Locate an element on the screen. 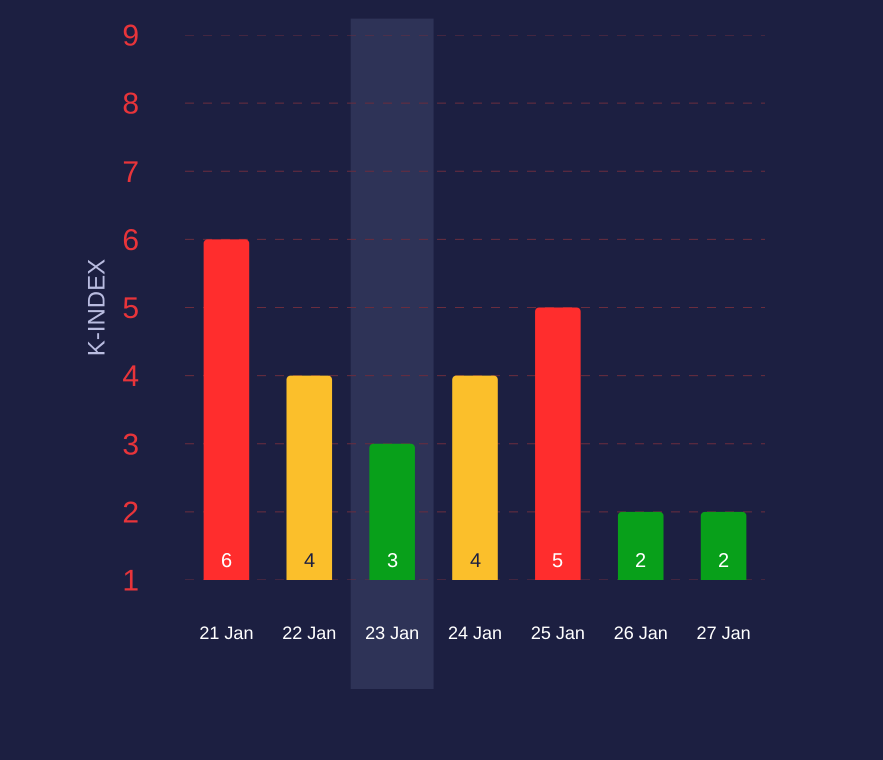 The width and height of the screenshot is (883, 760). y-tick-label: 8 is located at coordinates (130, 104).